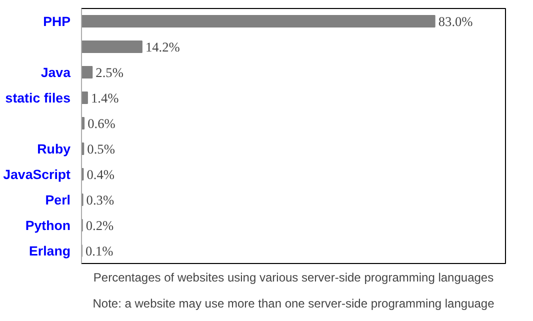 The height and width of the screenshot is (321, 533). What do you see at coordinates (99, 250) in the screenshot?
I see `data-label: 0.1%` at bounding box center [99, 250].